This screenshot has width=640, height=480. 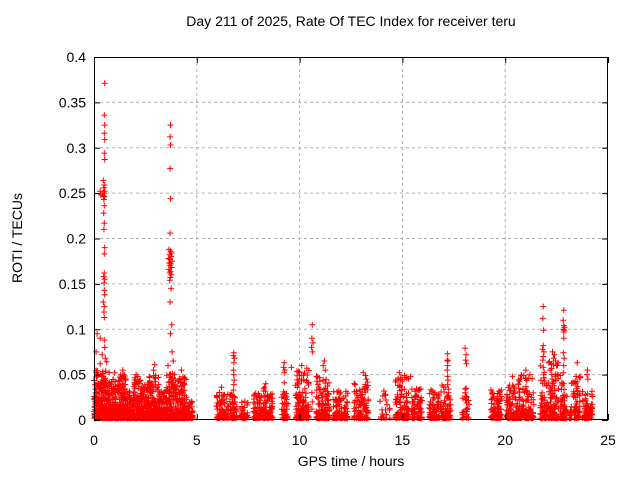 I want to click on x-tick-label: 20, so click(x=505, y=440).